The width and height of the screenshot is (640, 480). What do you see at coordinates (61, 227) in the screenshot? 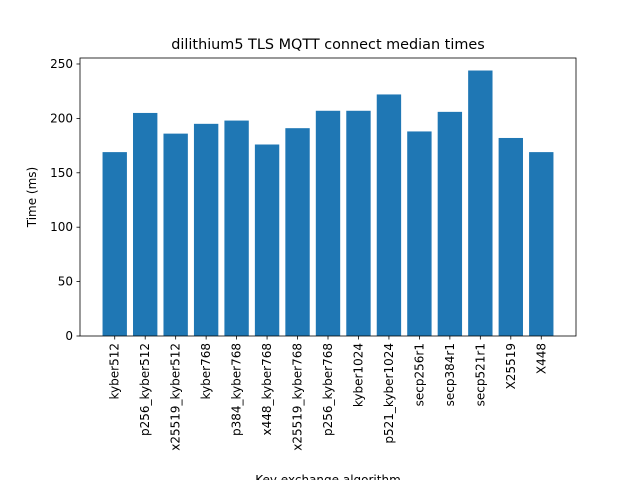
I see `y-tick-label: 100` at bounding box center [61, 227].